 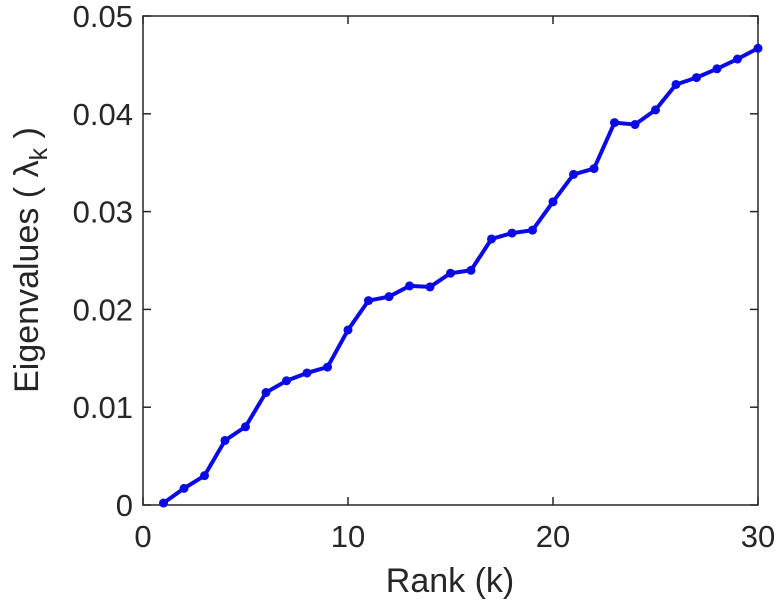 I want to click on x-tick-label: 20, so click(x=553, y=536).